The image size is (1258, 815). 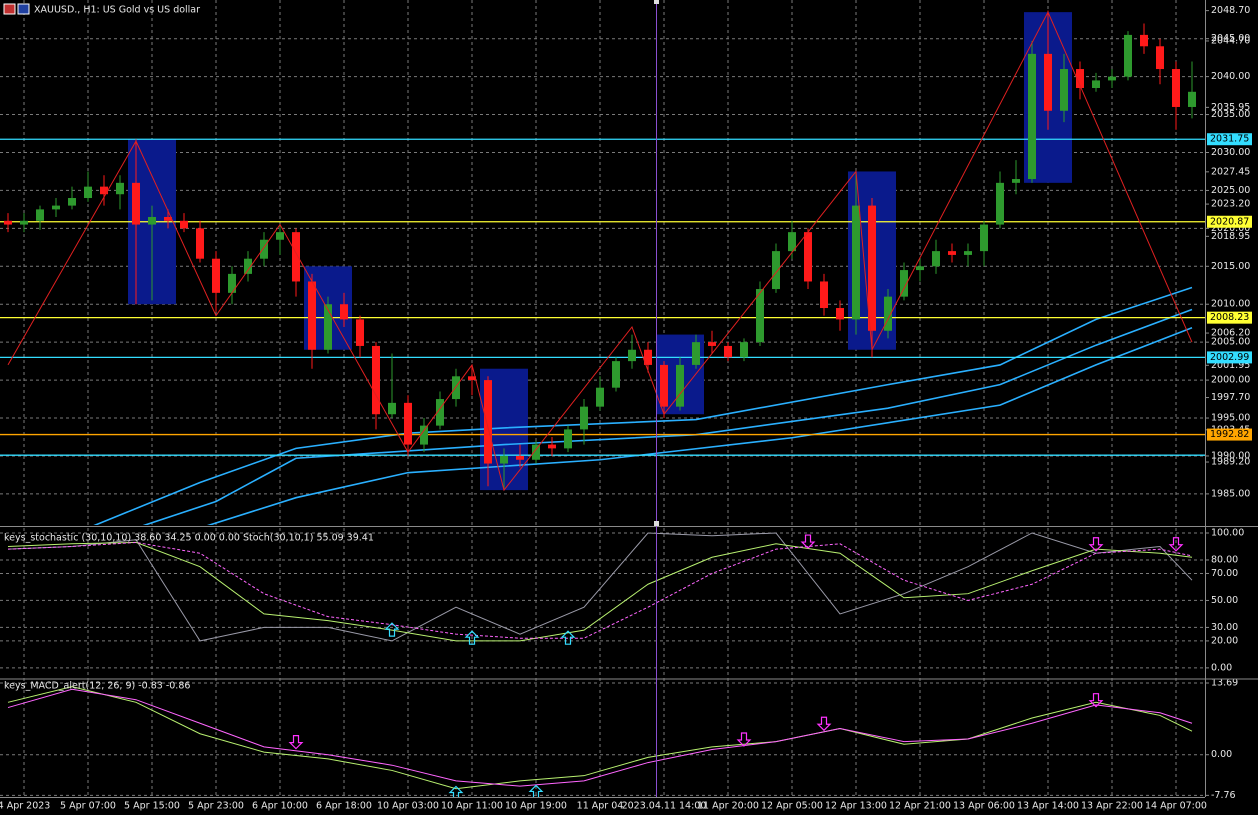 What do you see at coordinates (1224, 640) in the screenshot?
I see `y-tick-label: 20.00` at bounding box center [1224, 640].